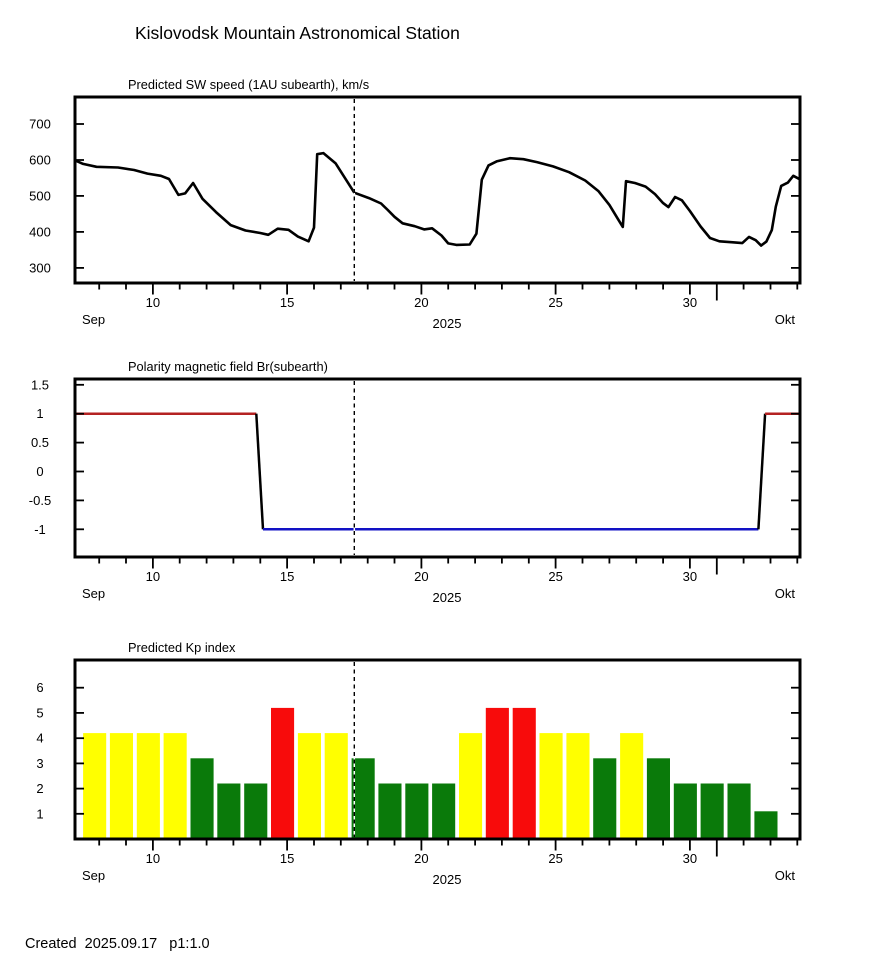 The width and height of the screenshot is (870, 965). Describe the element at coordinates (40, 231) in the screenshot. I see `y-tick-label: 400` at that location.